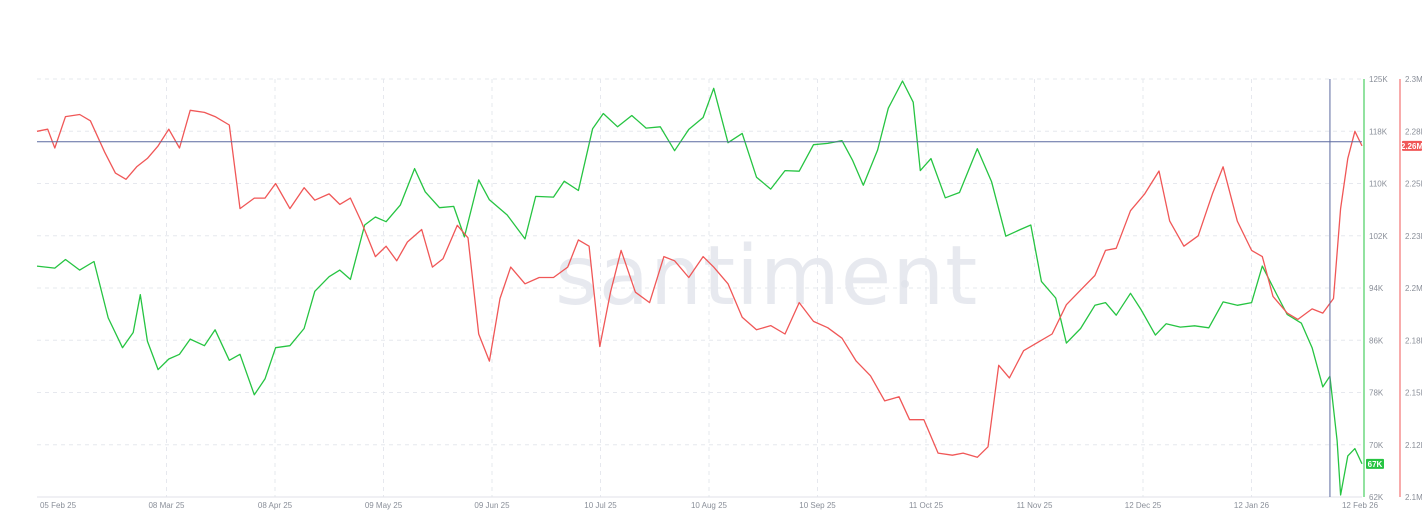 This screenshot has width=1422, height=522. Describe the element at coordinates (1413, 184) in the screenshot. I see `y-right-tick-label: 2.25M` at that location.